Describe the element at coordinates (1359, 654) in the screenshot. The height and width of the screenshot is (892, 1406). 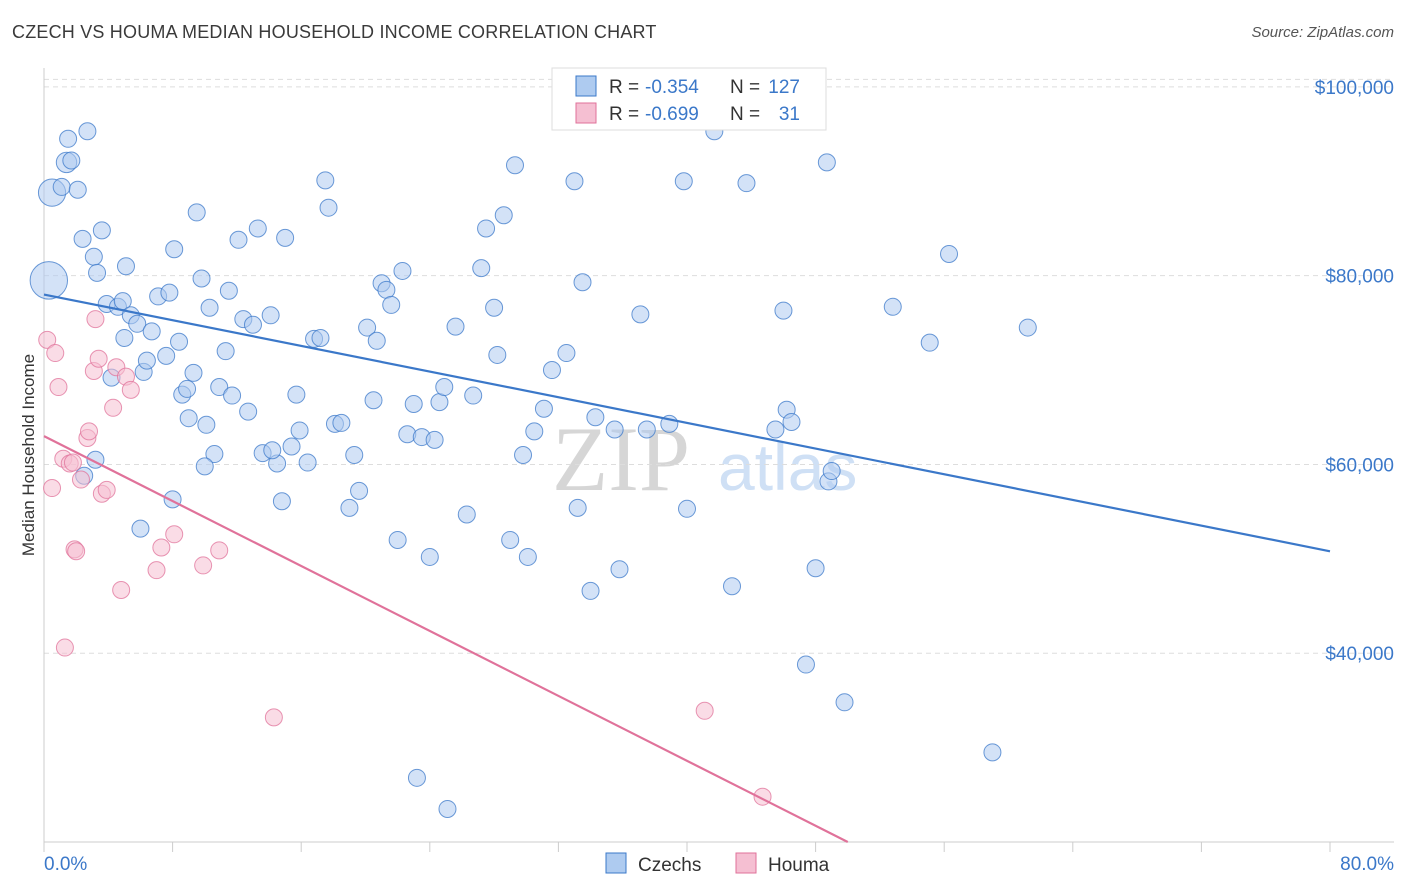
I see `y-tick-label-0: $40,000` at that location.